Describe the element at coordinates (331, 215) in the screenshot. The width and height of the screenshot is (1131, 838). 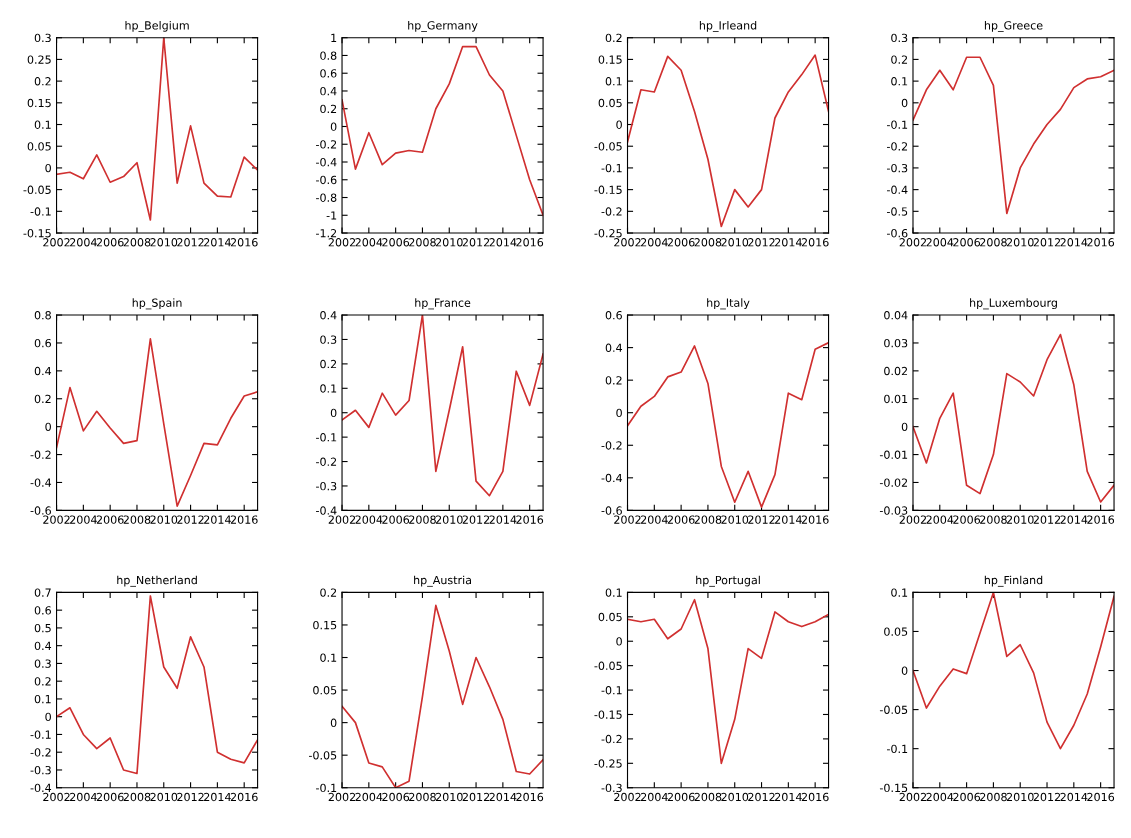
I see `y-tick-label: -1` at that location.